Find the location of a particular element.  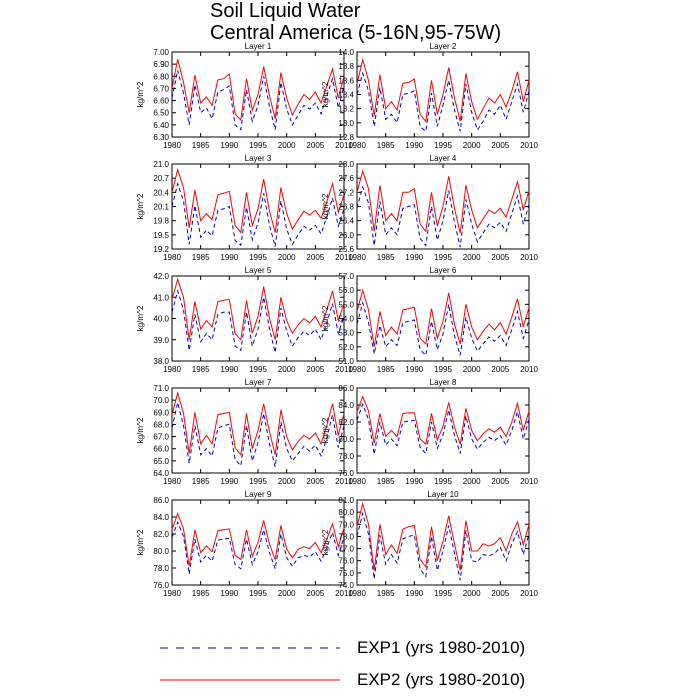

panel-title: Layer 5 is located at coordinates (258, 270).